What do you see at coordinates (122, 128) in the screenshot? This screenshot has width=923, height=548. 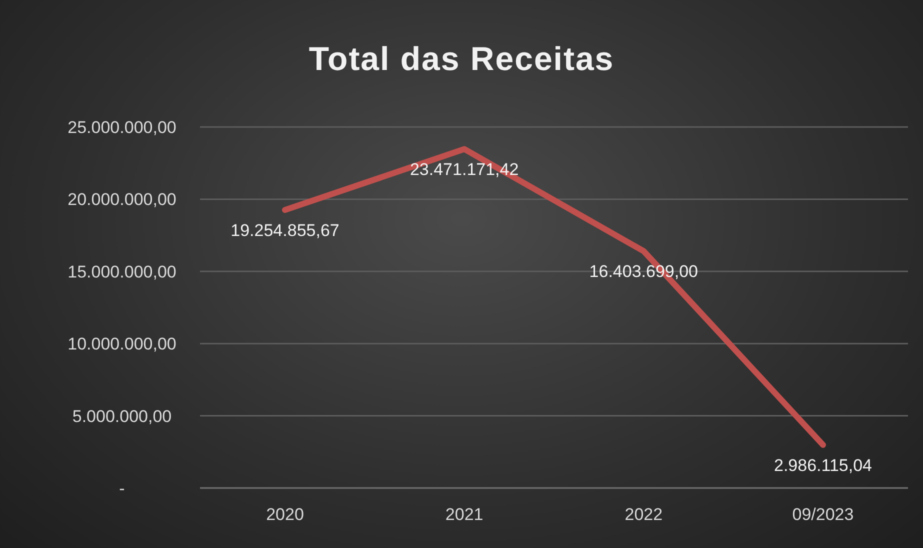 I see `y-tick-label: 25.000.000,00` at bounding box center [122, 128].